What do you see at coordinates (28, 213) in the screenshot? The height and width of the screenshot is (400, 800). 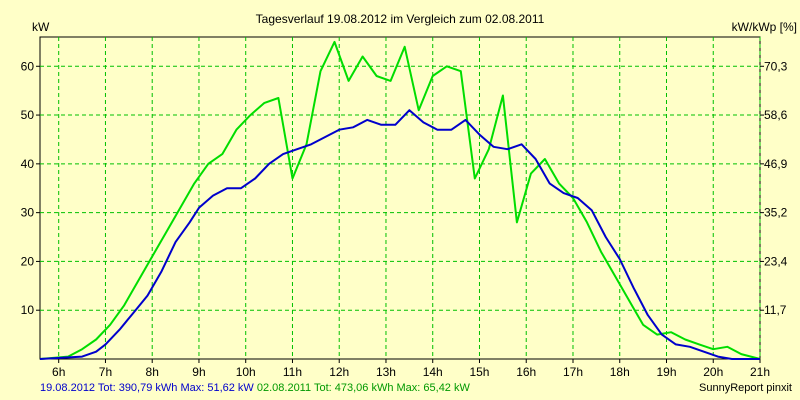 I see `y-left-tick-label: 30` at bounding box center [28, 213].